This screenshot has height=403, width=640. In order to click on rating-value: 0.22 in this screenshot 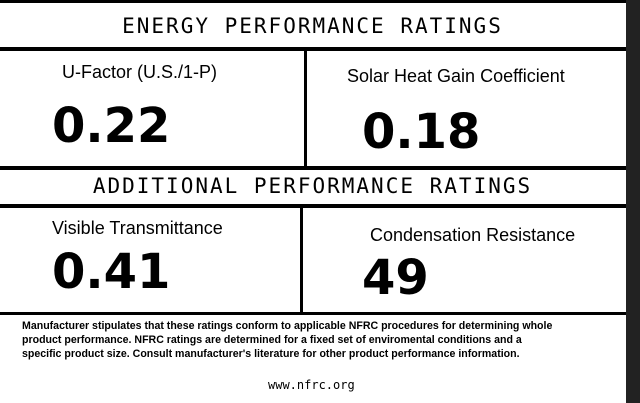, I will do `click(111, 126)`.